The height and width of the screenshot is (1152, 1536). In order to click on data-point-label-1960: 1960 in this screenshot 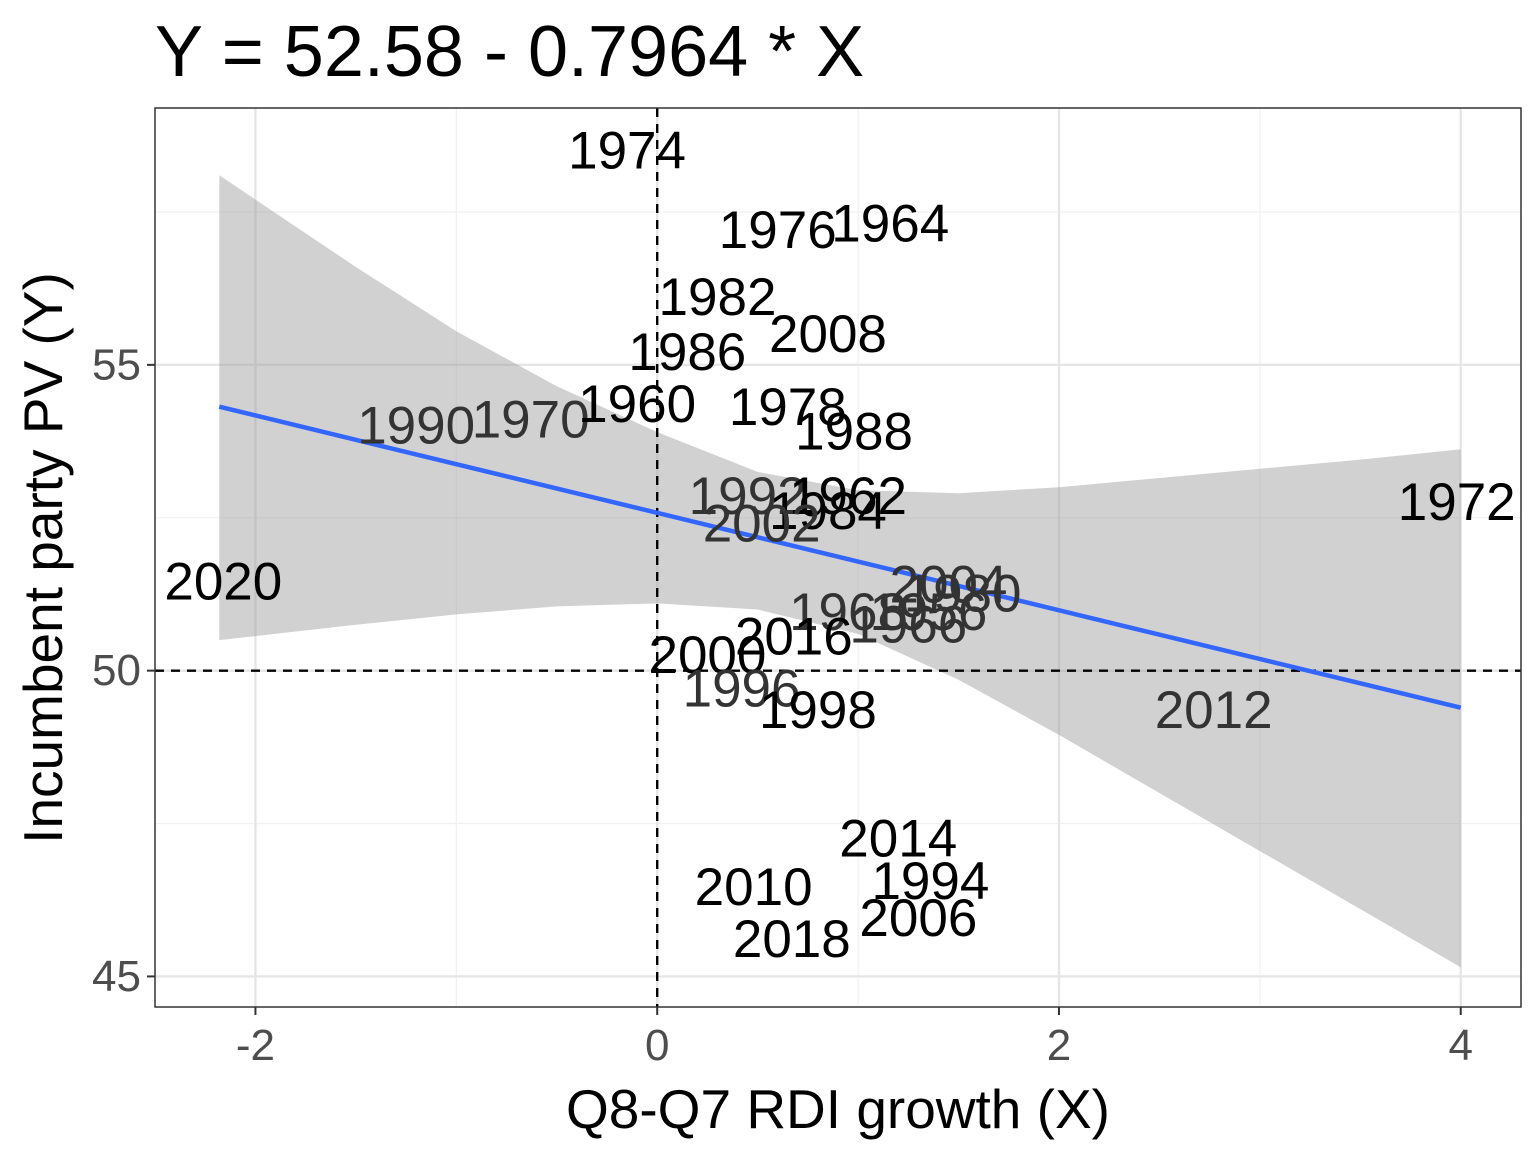, I will do `click(637, 404)`.